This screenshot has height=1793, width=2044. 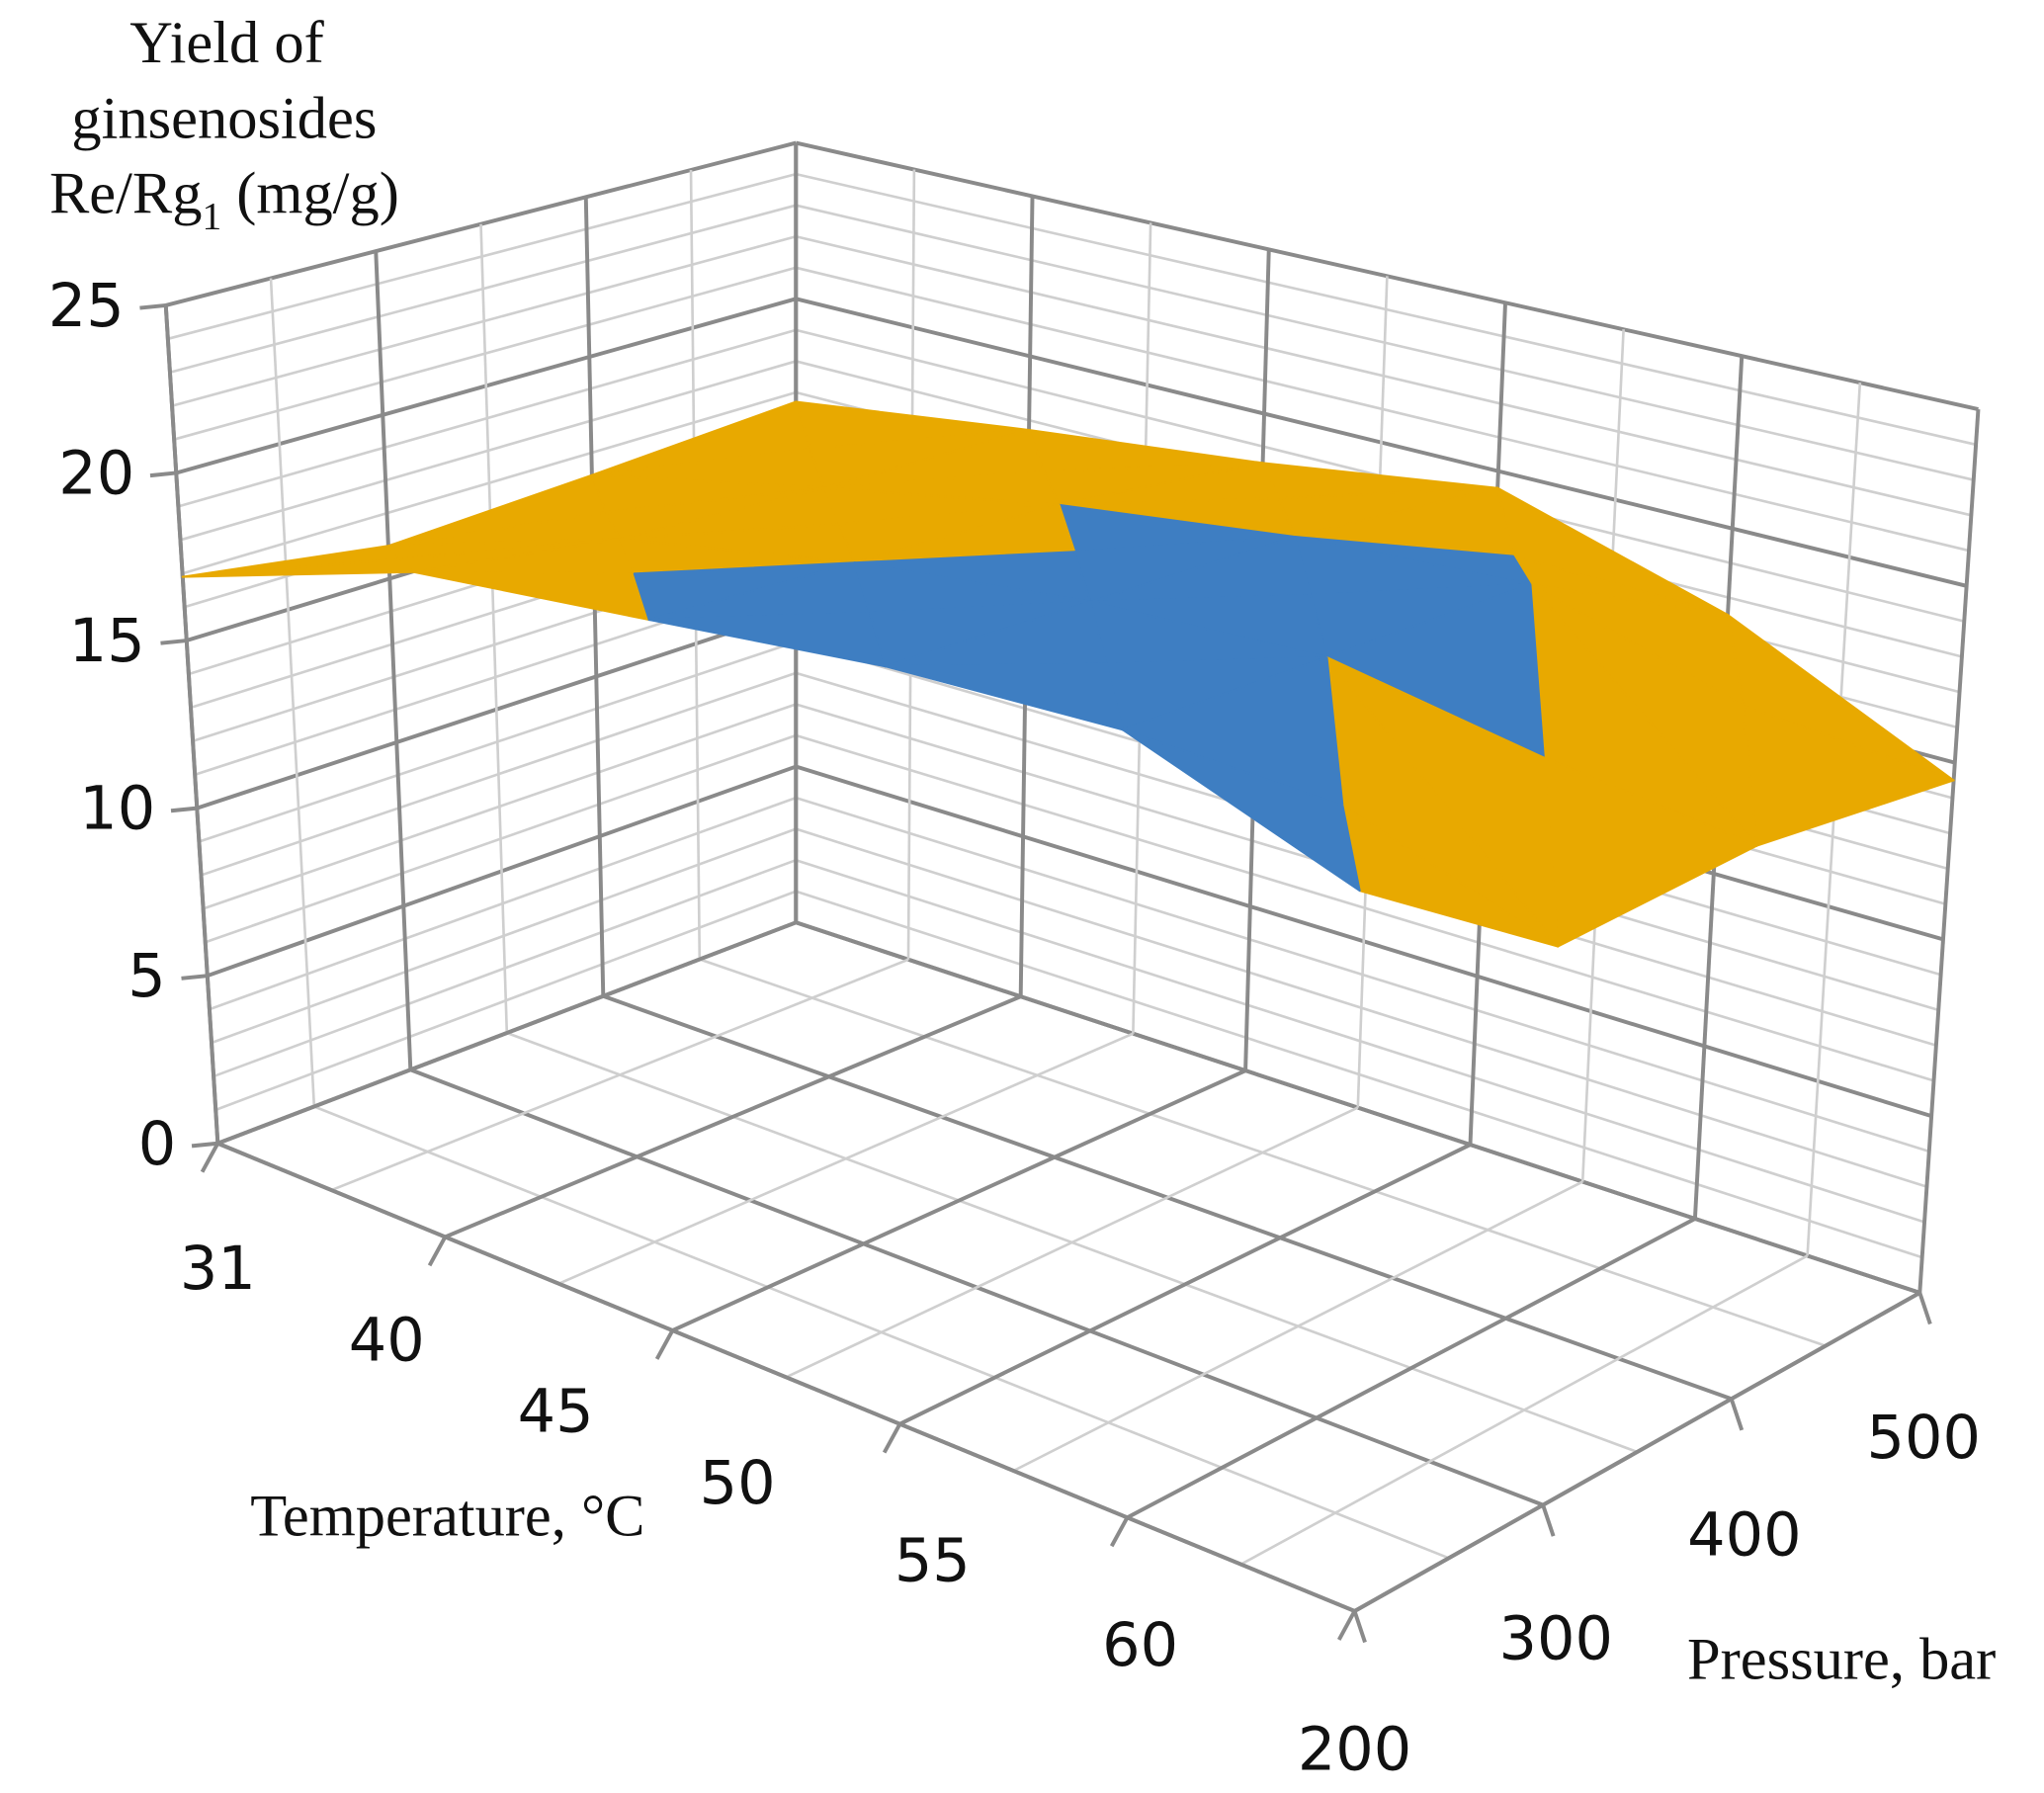 What do you see at coordinates (556, 1412) in the screenshot?
I see `x-tick-label: 45` at bounding box center [556, 1412].